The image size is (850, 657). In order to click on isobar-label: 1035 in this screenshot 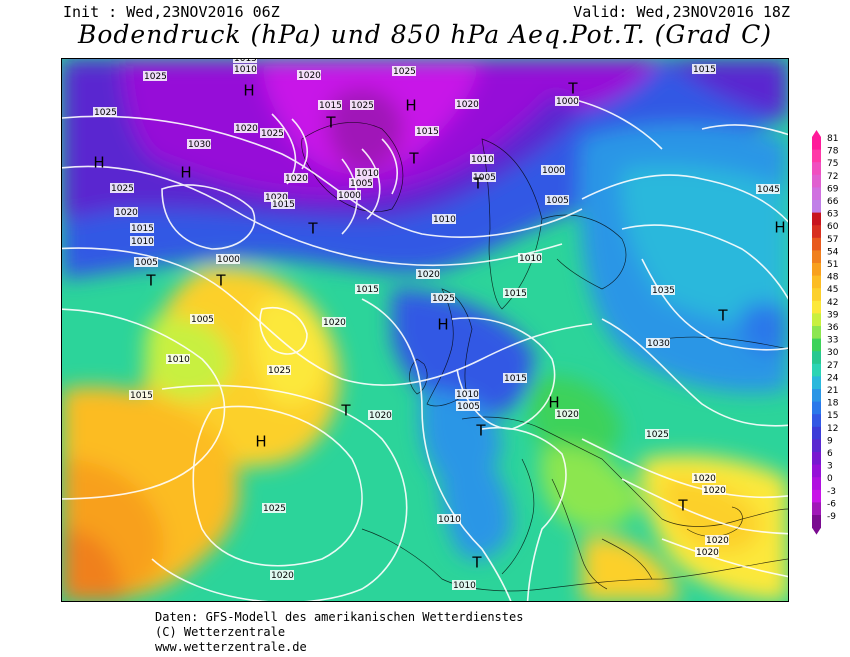, I will do `click(663, 290)`.